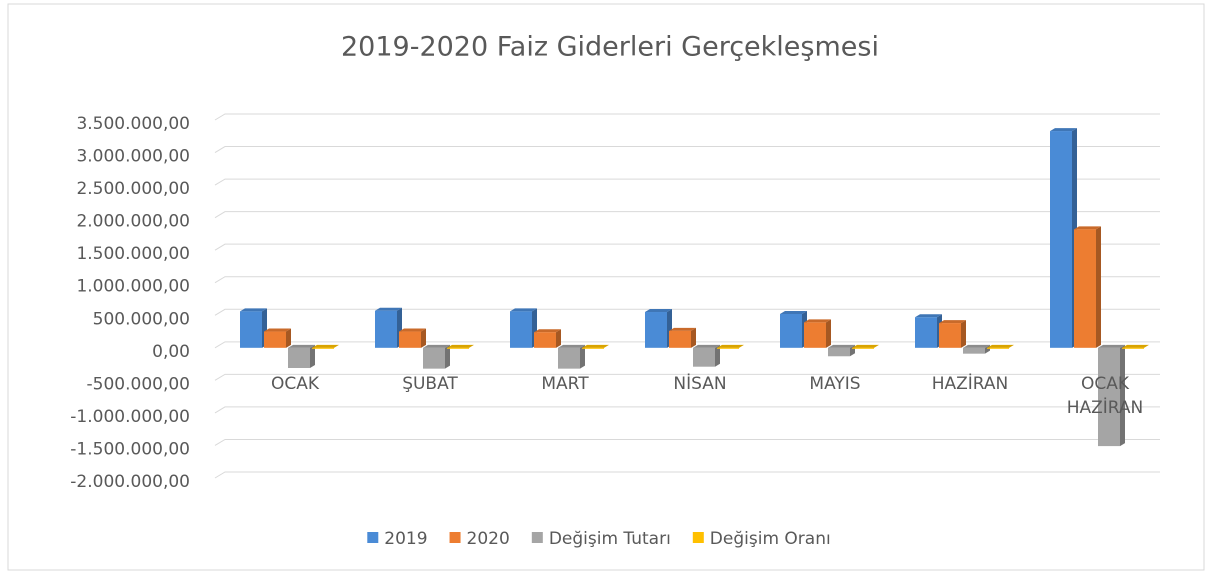 Image resolution: width=1210 pixels, height=575 pixels. Describe the element at coordinates (133, 189) in the screenshot. I see `y-tick-label: 2.500.000,00` at that location.